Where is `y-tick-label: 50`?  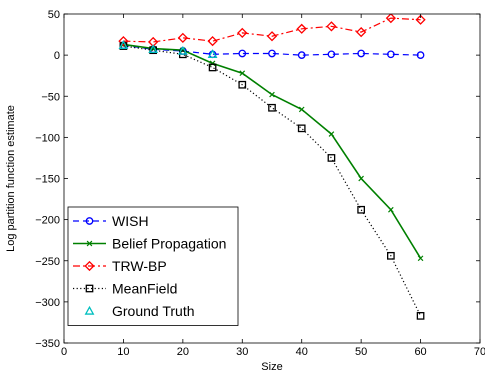 y-tick-label: 50 is located at coordinates (54, 15).